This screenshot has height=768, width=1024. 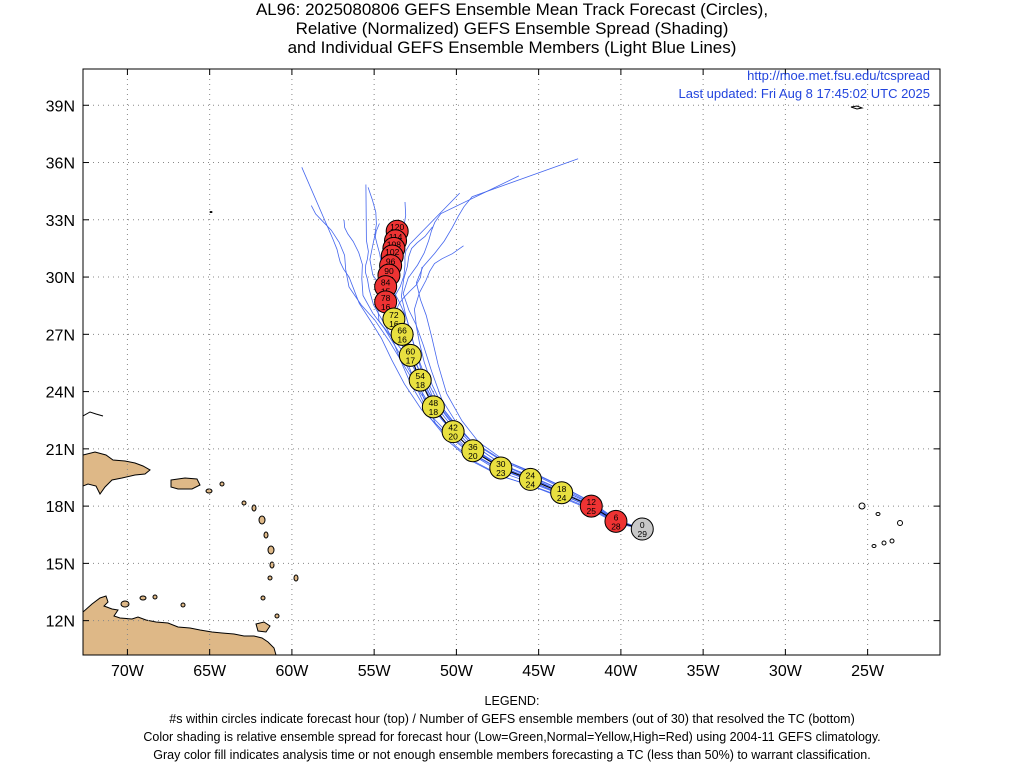 I want to click on lat-label: 27N, so click(x=60, y=335).